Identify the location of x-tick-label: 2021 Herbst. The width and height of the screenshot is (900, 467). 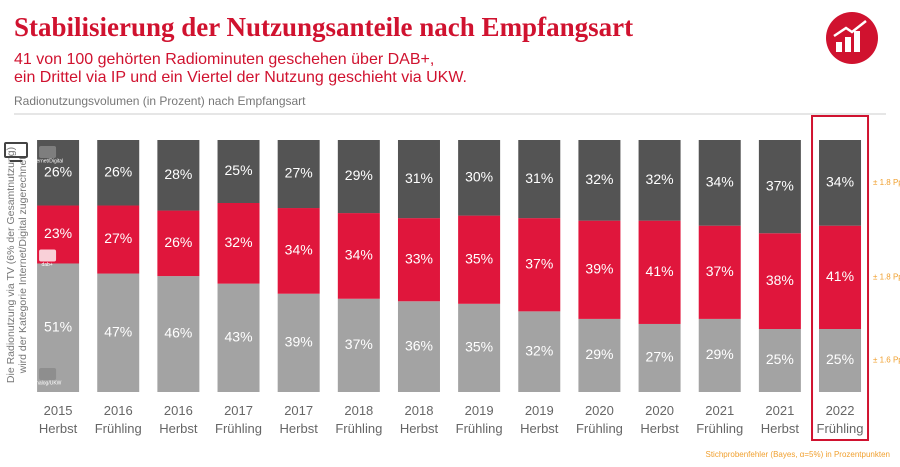
(780, 419).